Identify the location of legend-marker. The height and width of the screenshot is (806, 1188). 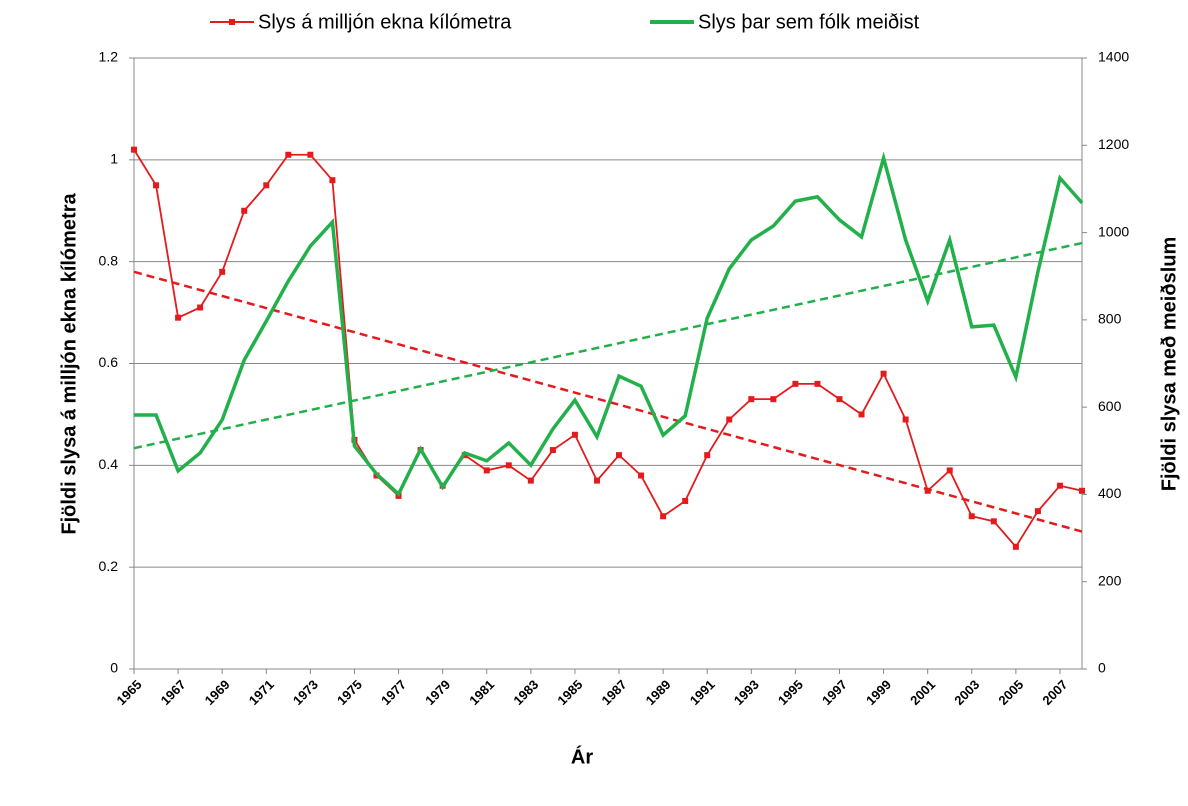
(232, 22).